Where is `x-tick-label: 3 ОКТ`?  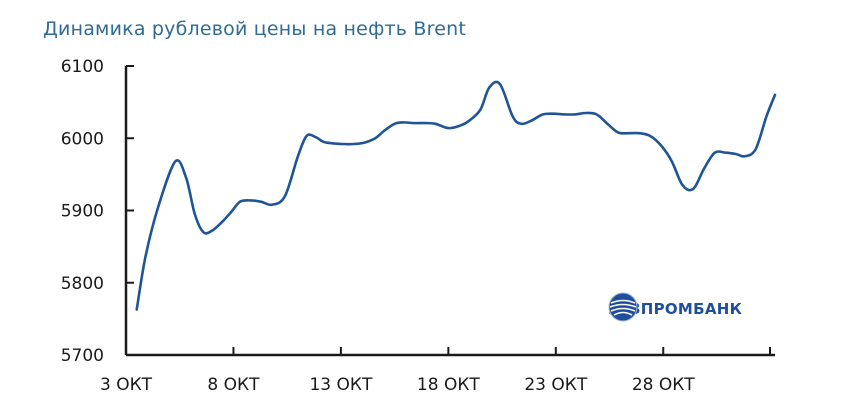
x-tick-label: 3 ОКТ is located at coordinates (126, 385).